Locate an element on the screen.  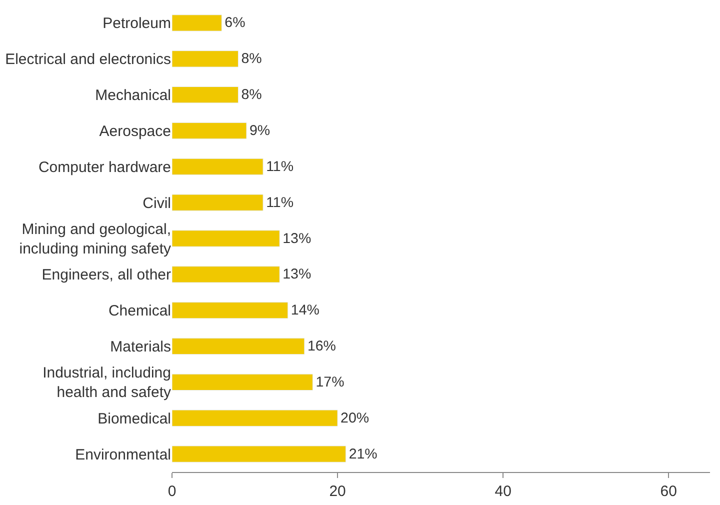
x-tick-label: 60 is located at coordinates (668, 491).